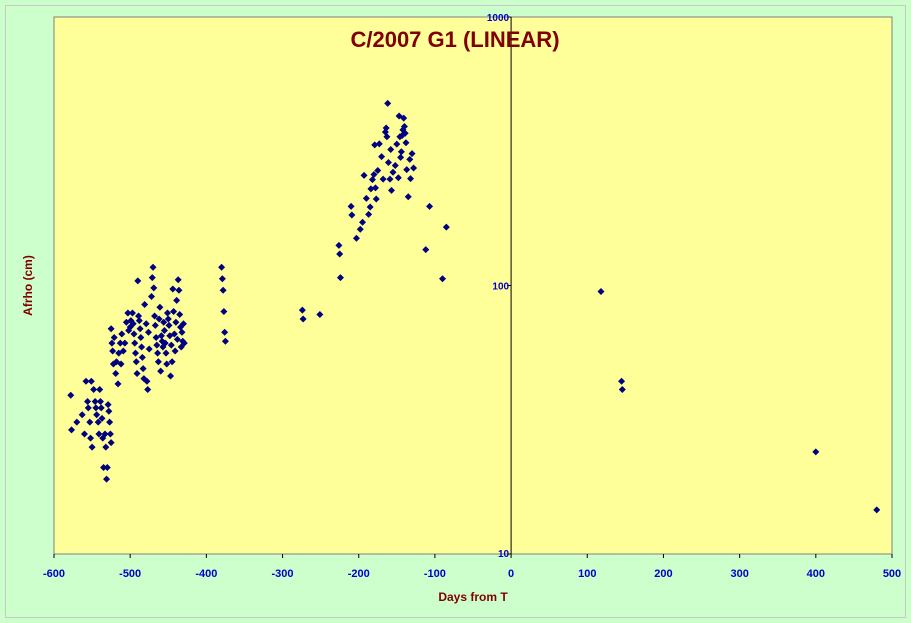  I want to click on x-tick-label: -200, so click(359, 574).